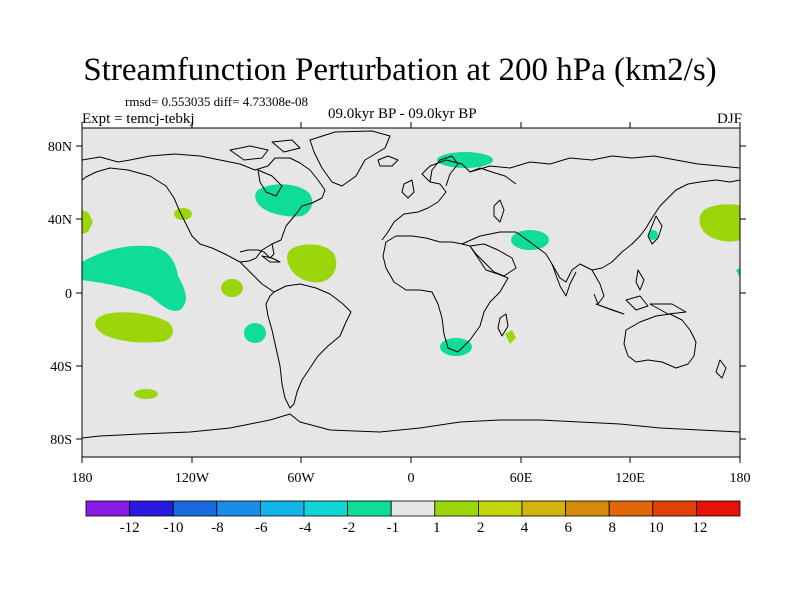 This screenshot has height=600, width=800. Describe the element at coordinates (444, 171) in the screenshot. I see `coast-scandinavia` at that location.